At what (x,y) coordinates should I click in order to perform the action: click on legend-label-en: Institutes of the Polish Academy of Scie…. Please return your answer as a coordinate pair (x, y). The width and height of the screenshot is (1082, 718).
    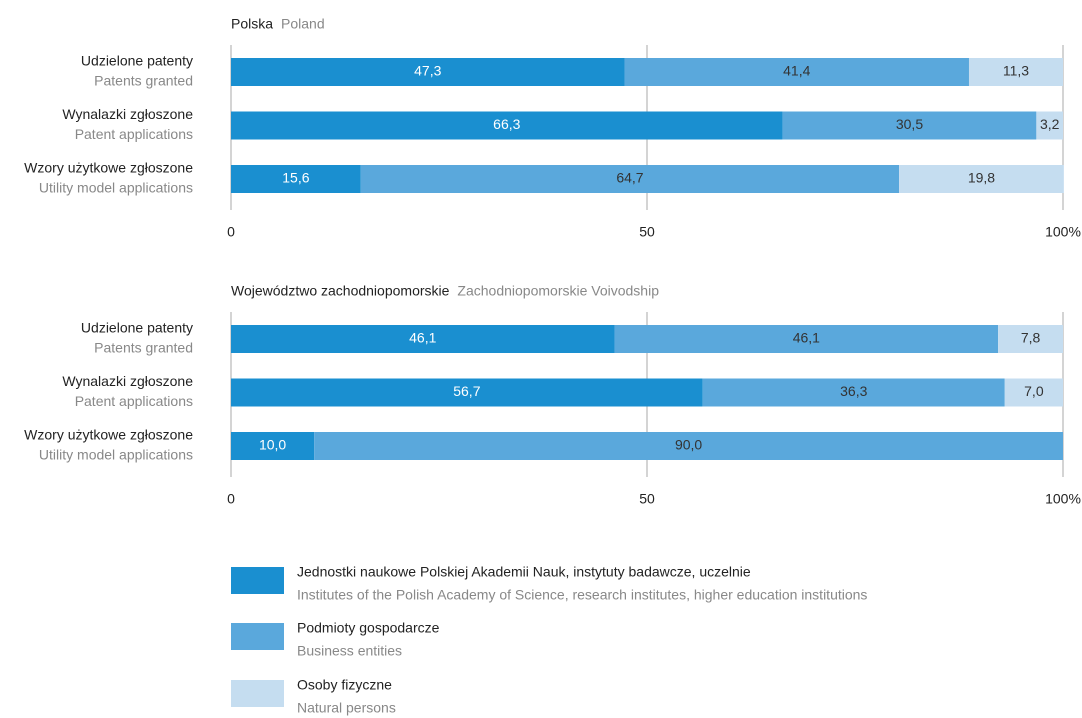
    Looking at the image, I should click on (582, 595).